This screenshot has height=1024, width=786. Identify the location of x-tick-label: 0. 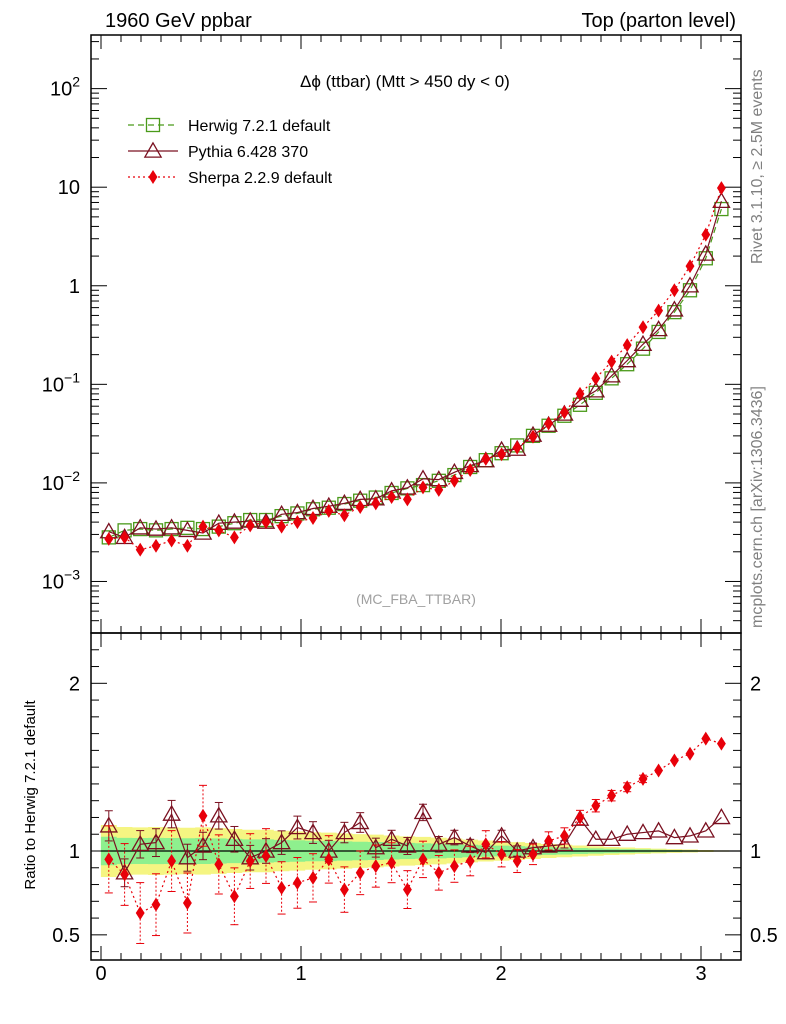
(100, 974).